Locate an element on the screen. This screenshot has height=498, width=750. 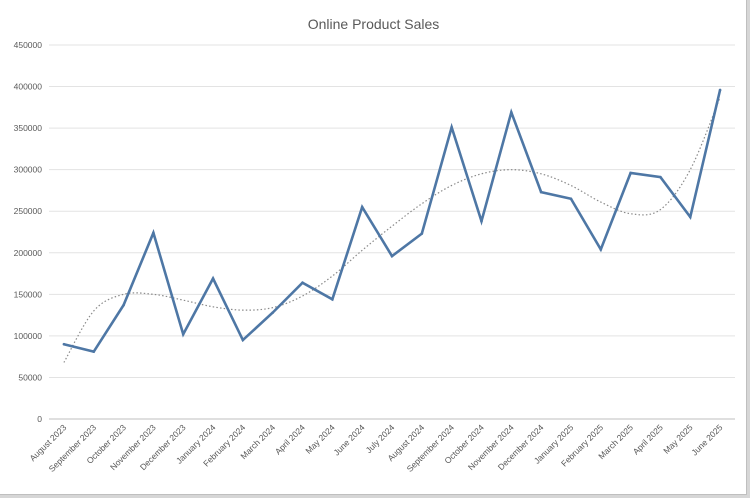
y-tick-label: 50000 is located at coordinates (30, 377).